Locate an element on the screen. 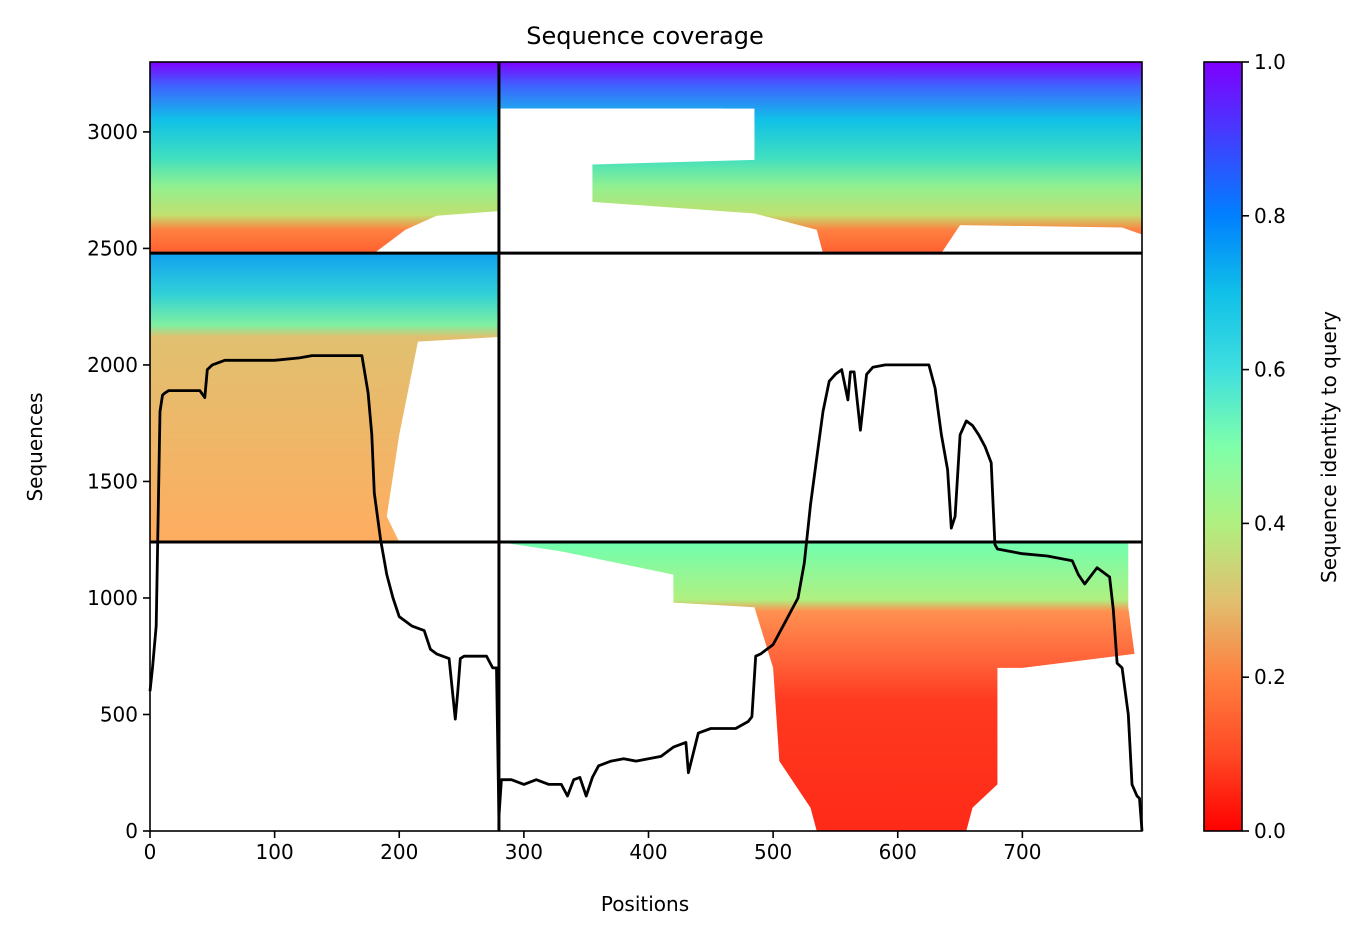  y-tick-label: 1000 is located at coordinates (112, 598).